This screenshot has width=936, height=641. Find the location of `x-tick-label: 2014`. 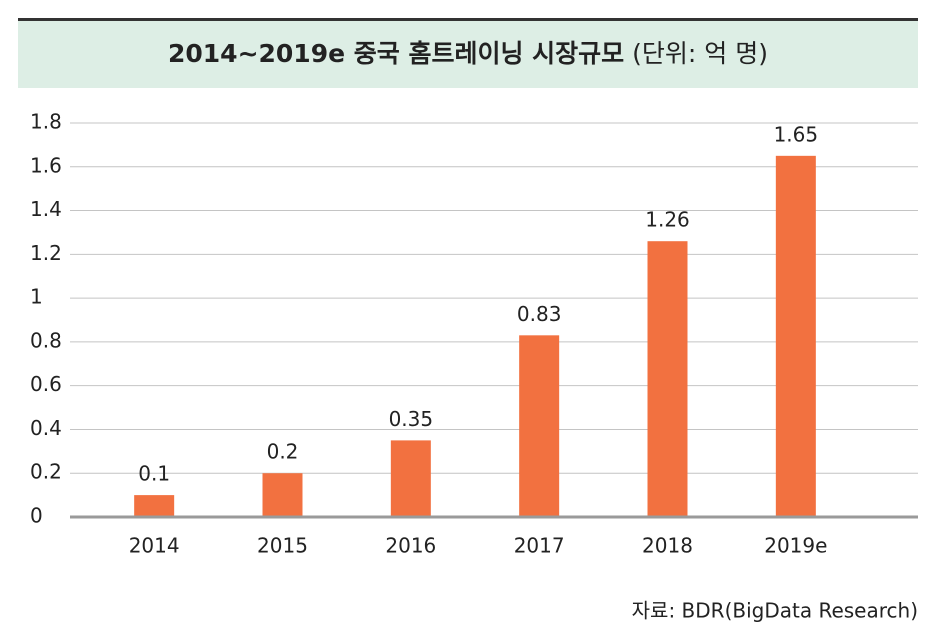

x-tick-label: 2014 is located at coordinates (154, 546).